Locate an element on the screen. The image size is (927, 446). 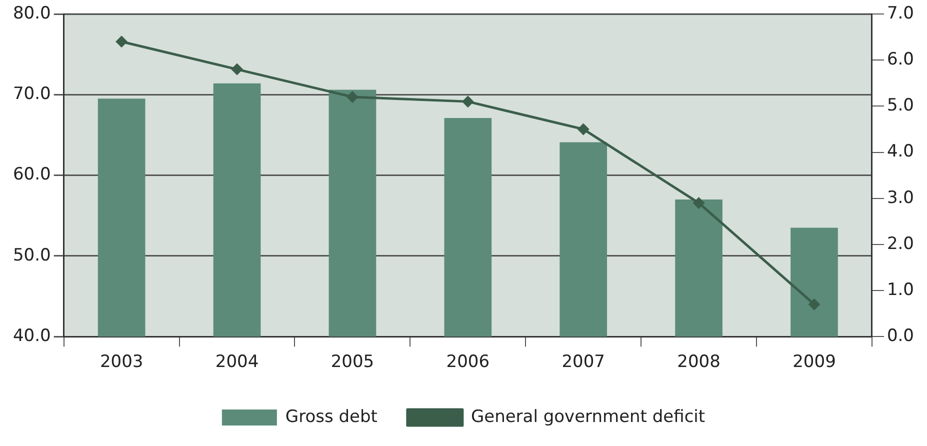
y-tick-label: 70.0 is located at coordinates (31, 94).